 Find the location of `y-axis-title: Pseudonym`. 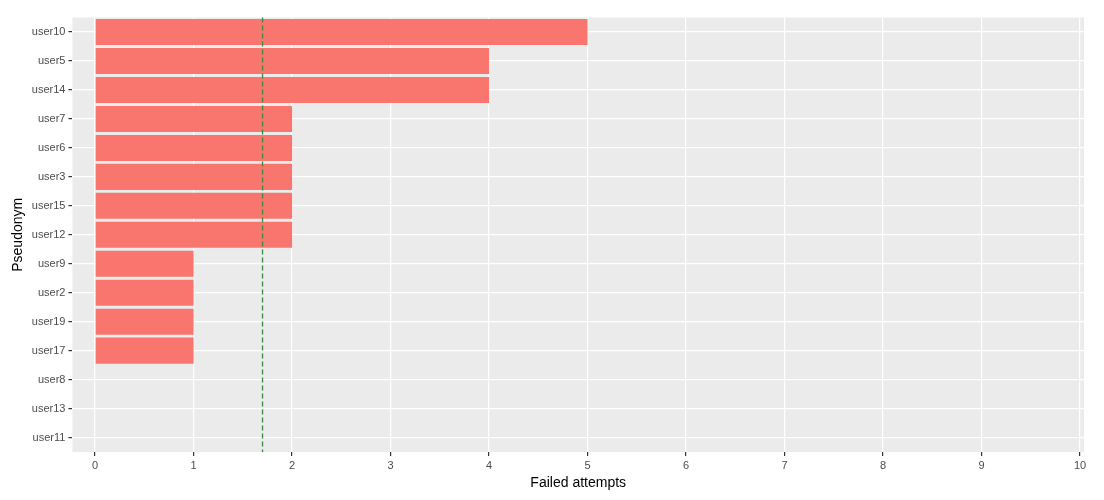

y-axis-title: Pseudonym is located at coordinates (17, 234).